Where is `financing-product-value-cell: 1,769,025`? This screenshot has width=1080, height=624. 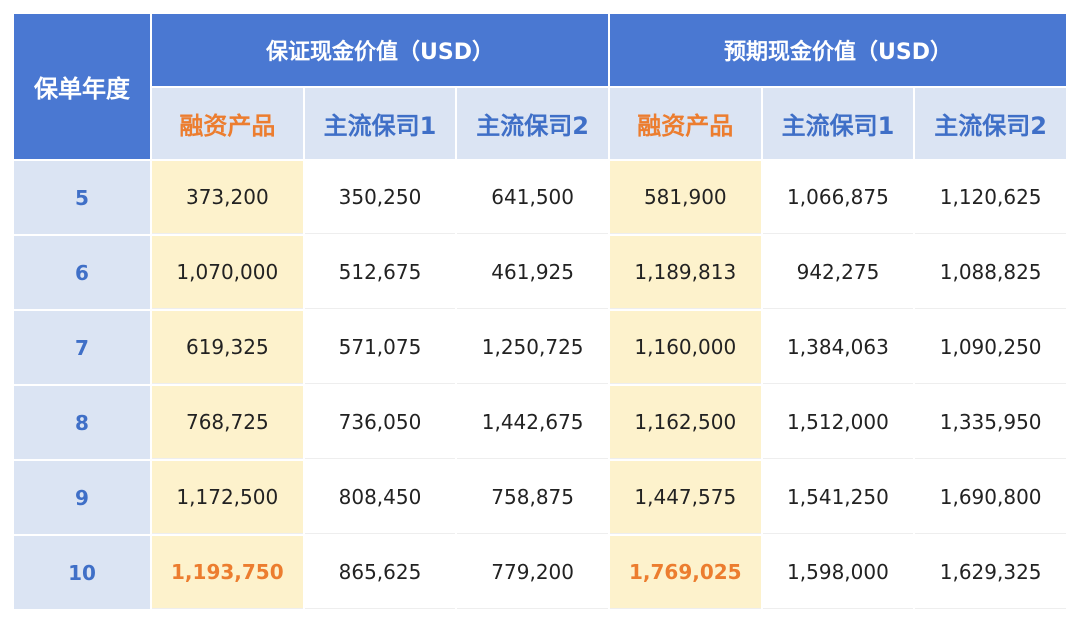 financing-product-value-cell: 1,769,025 is located at coordinates (685, 572).